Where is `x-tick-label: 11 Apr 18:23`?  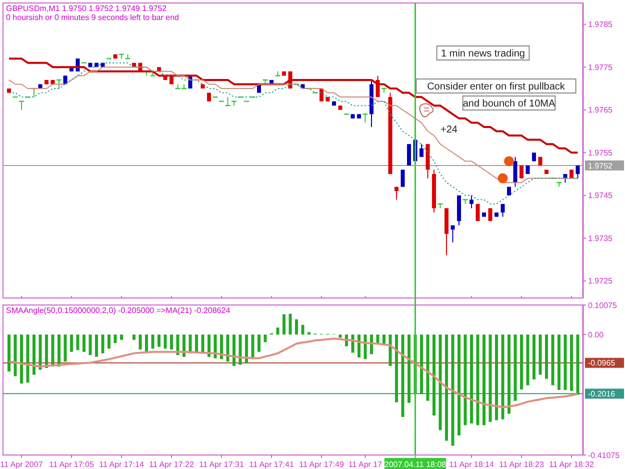 x-tick-label: 11 Apr 18:23 is located at coordinates (521, 464).